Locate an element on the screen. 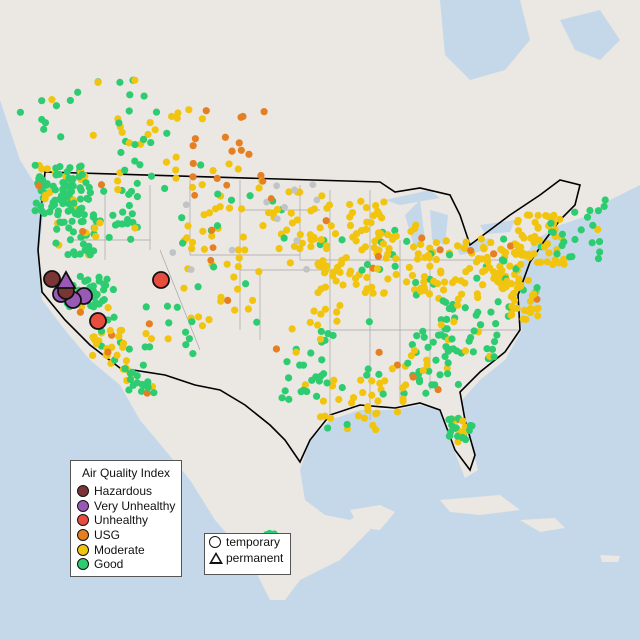 Image resolution: width=640 pixels, height=640 pixels. legend-item-usg: USG is located at coordinates (126, 535).